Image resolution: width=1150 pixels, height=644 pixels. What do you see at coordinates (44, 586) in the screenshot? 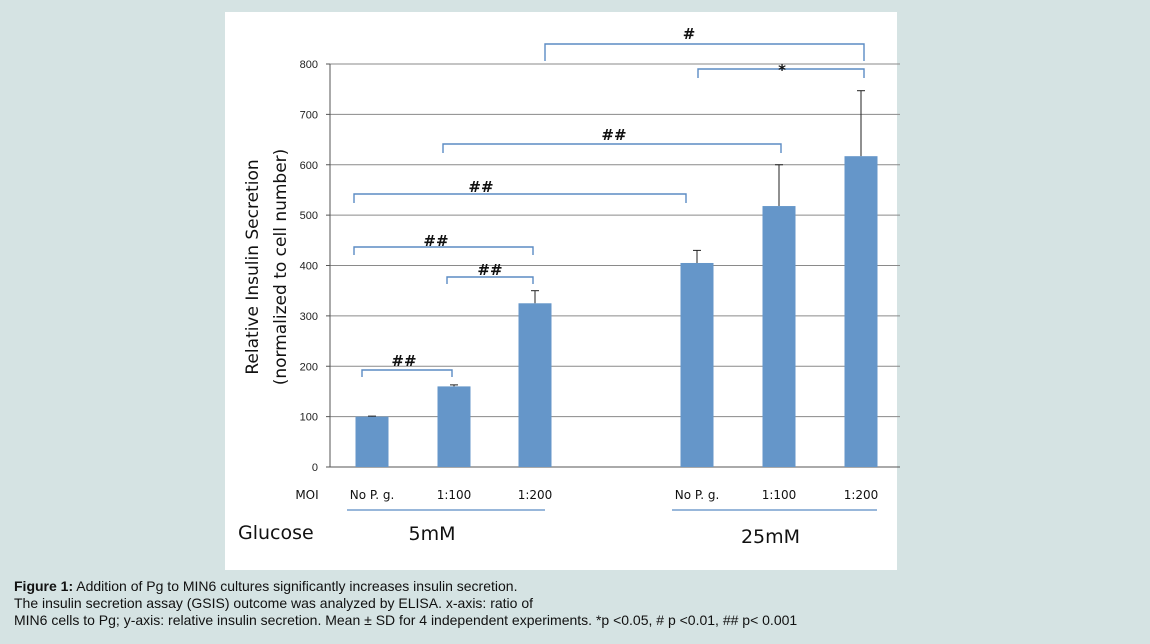
I see `caption-label: Figure 1:` at bounding box center [44, 586].